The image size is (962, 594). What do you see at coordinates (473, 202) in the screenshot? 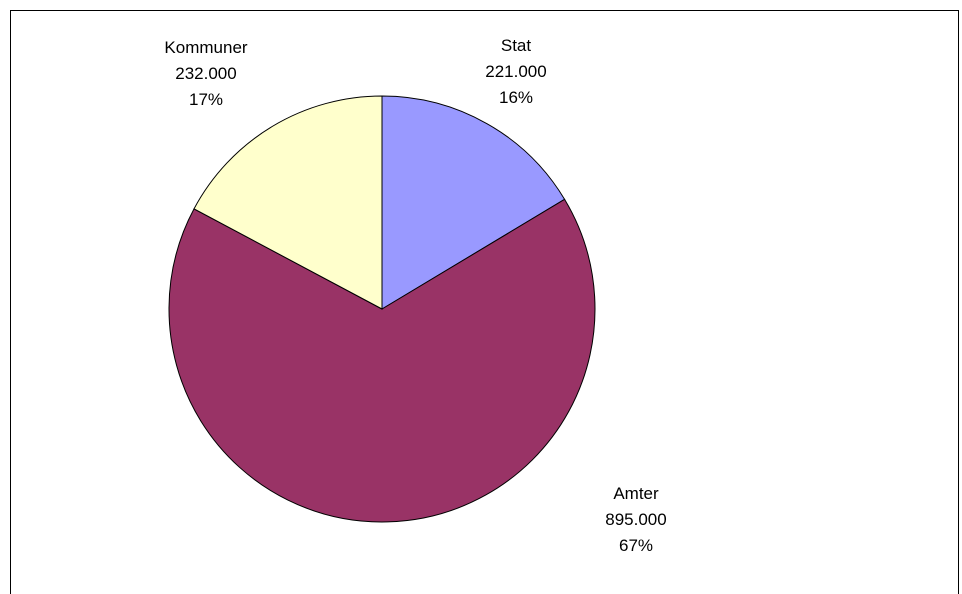
I see `pie-slice-stat` at bounding box center [473, 202].